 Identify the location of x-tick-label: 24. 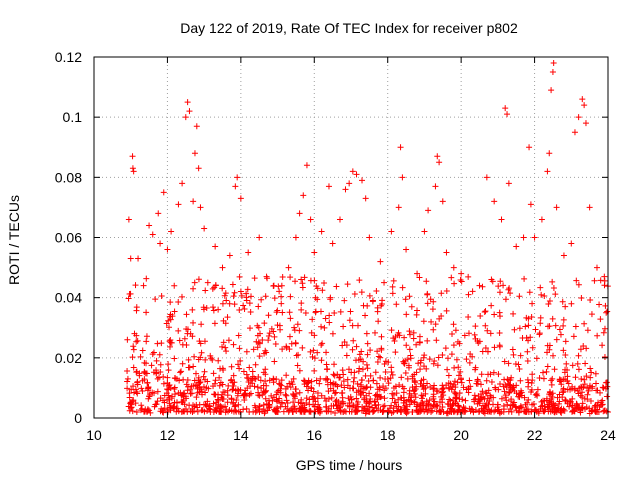
(608, 435).